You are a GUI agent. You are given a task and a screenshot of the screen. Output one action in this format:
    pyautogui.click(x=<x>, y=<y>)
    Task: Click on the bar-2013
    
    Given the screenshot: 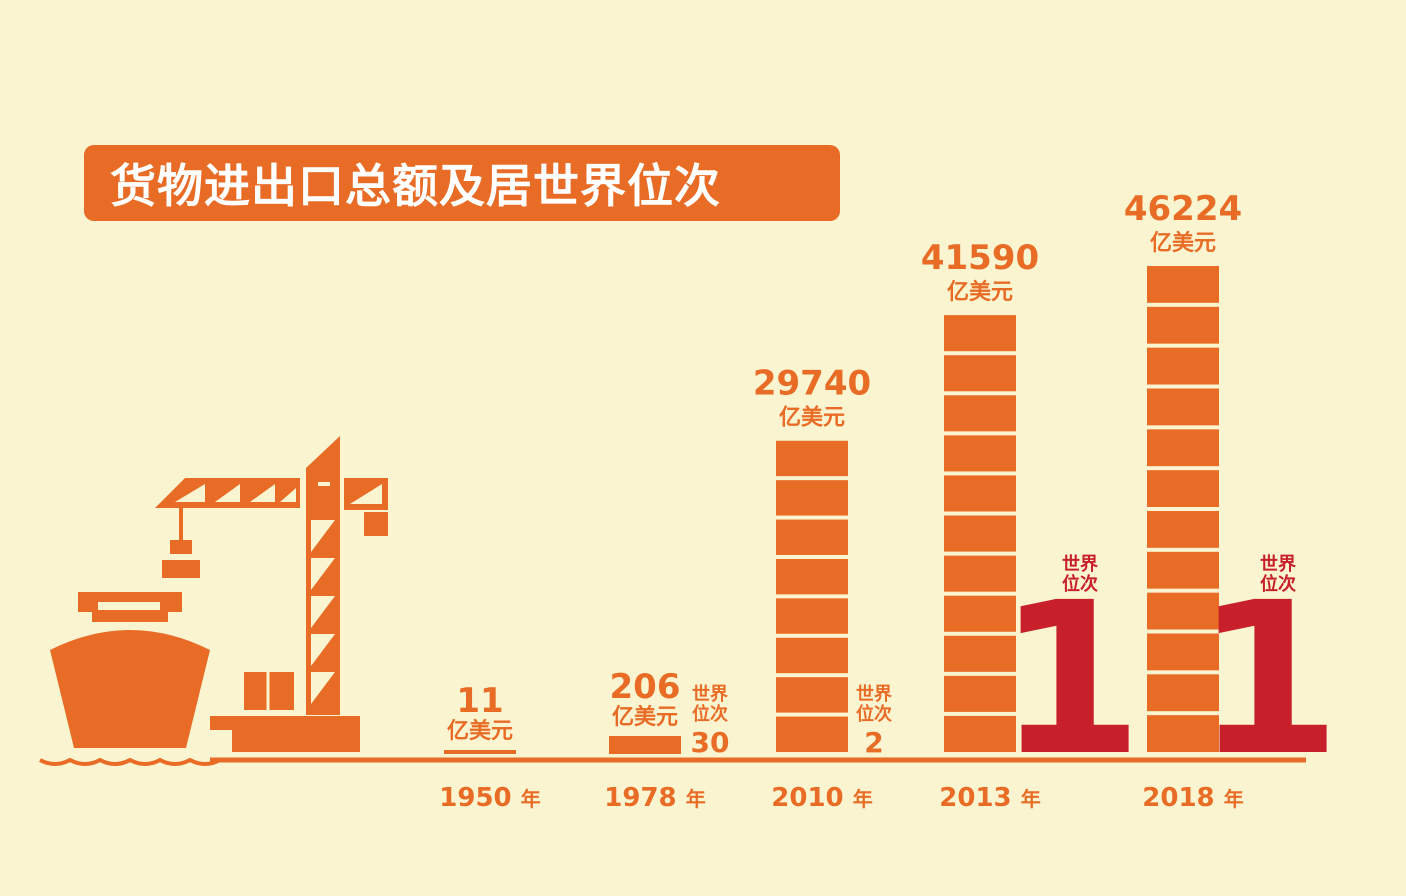 What is the action you would take?
    pyautogui.click(x=980, y=533)
    